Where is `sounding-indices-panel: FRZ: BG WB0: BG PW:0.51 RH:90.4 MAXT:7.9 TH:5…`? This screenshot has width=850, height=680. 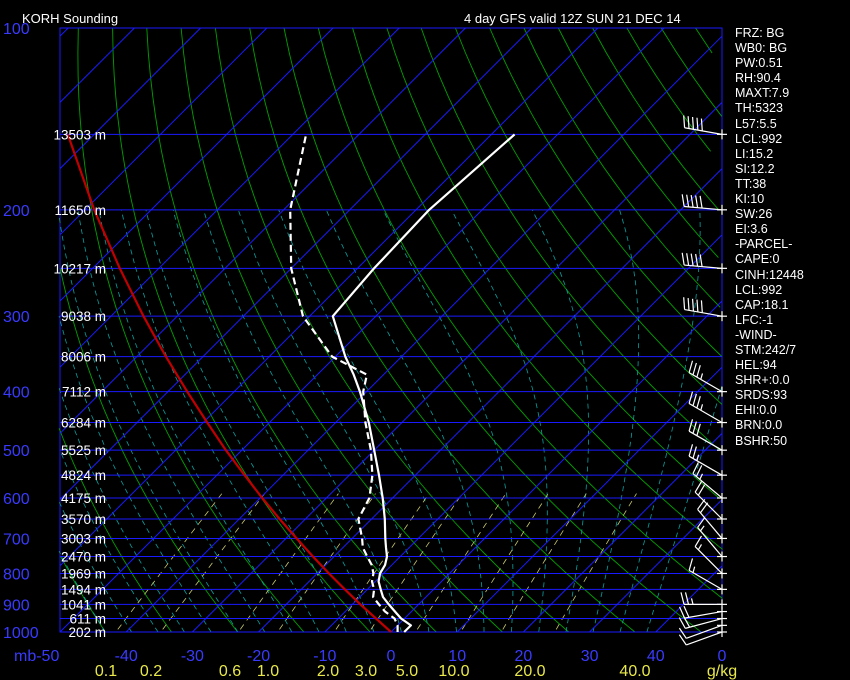 sounding-indices-panel: FRZ: BG WB0: BG PW:0.51 RH:90.4 MAXT:7.9 TH:5… is located at coordinates (791, 237).